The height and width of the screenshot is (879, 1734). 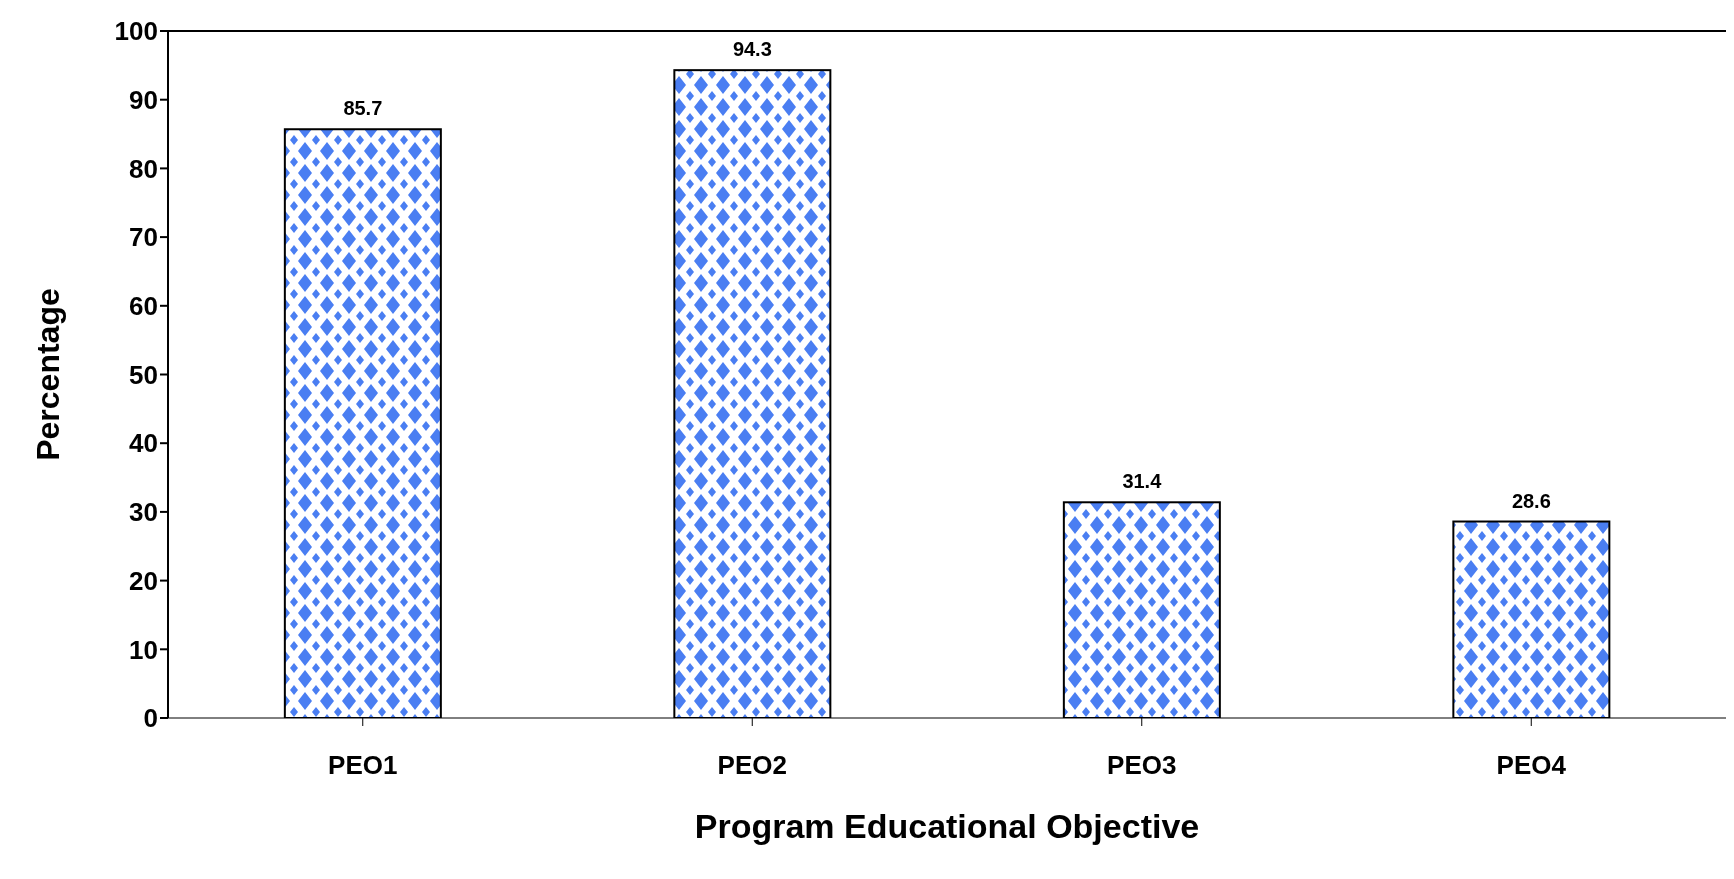 I want to click on x-tick-label: PEO2, so click(x=752, y=765).